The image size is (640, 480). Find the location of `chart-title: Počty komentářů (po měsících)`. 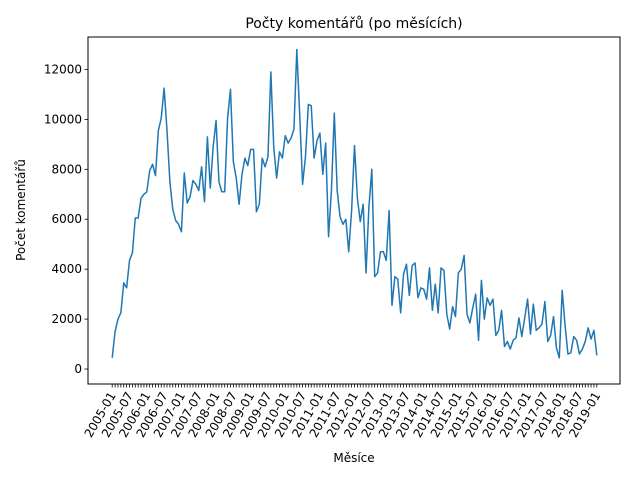

chart-title: Počty komentářů (po měsících) is located at coordinates (353, 24).